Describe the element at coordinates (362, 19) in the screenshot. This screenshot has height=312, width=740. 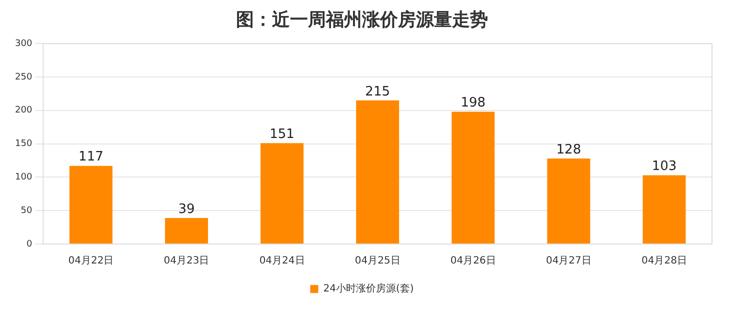
I see `chart-title: 图：近一周福州涨价房源量走势` at that location.